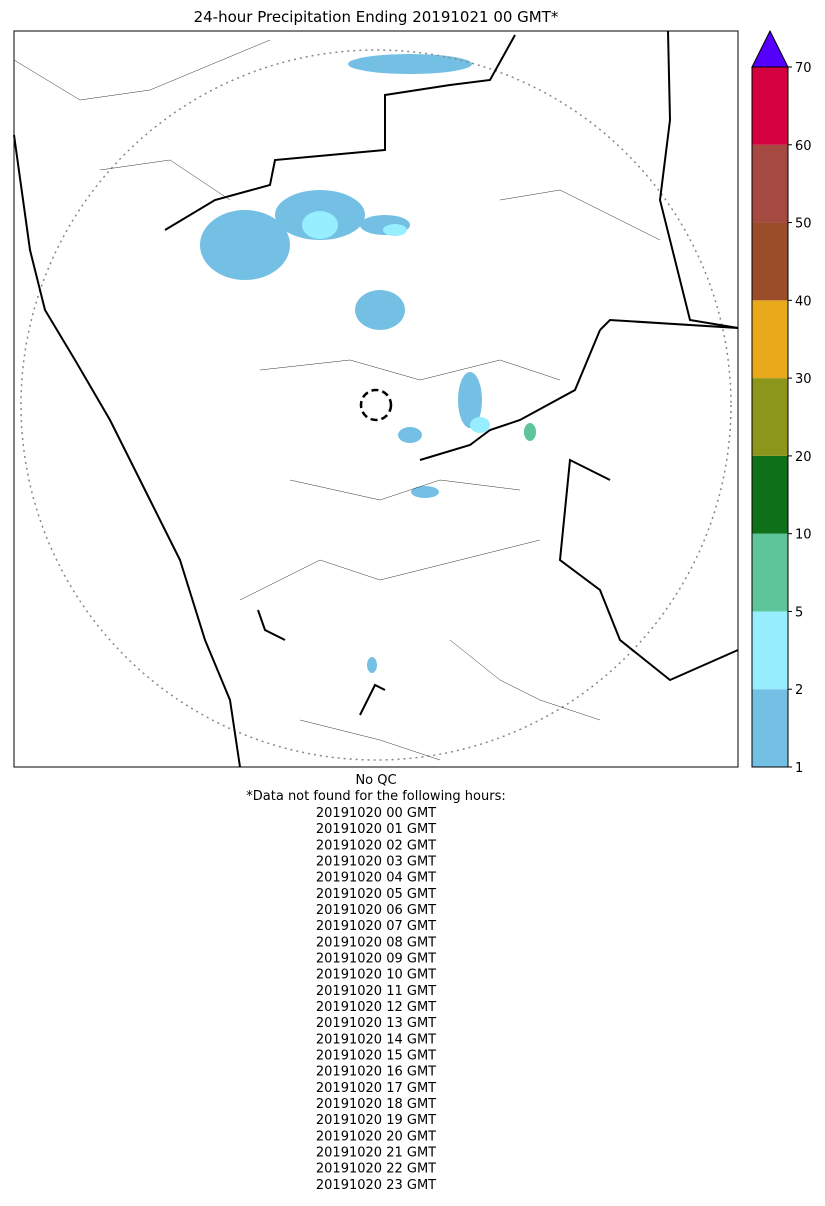  Describe the element at coordinates (375, 796) in the screenshot. I see `missing-header: *Data not found for the following hours:` at that location.